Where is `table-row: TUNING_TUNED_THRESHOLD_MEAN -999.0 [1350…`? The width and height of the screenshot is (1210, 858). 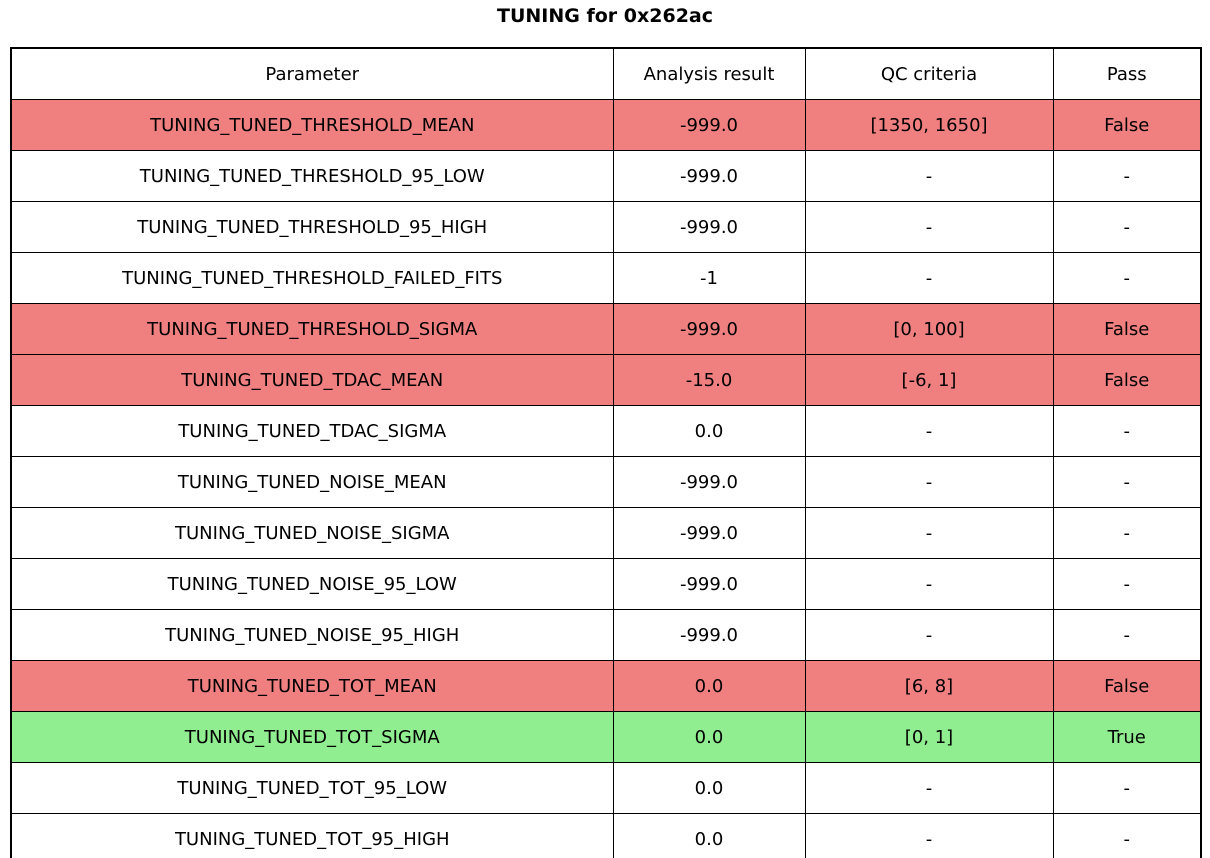
table-row: TUNING_TUNED_THRESHOLD_MEAN -999.0 [1350… is located at coordinates (606, 125).